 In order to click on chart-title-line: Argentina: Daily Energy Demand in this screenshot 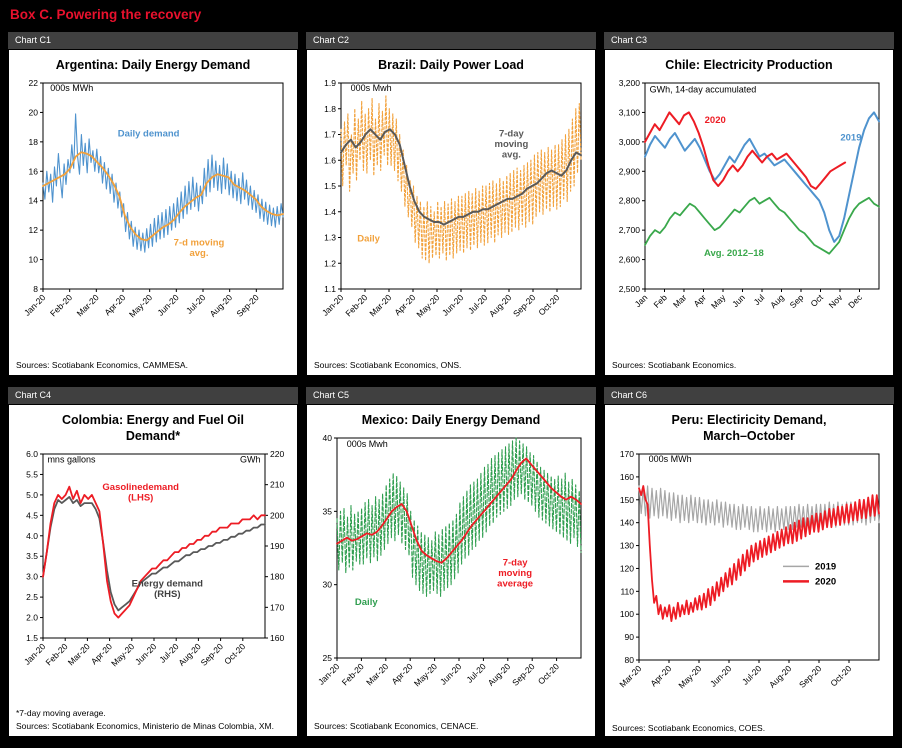, I will do `click(153, 65)`.